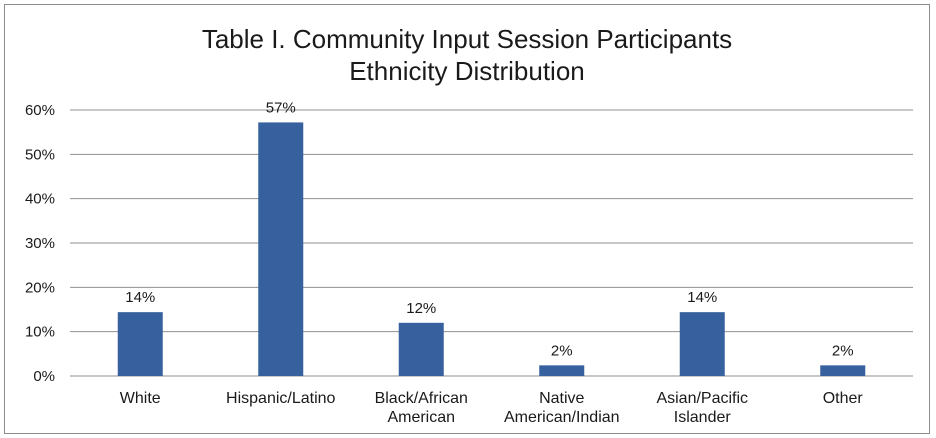 This screenshot has width=936, height=438. I want to click on category-label: Native American/Indian, so click(562, 408).